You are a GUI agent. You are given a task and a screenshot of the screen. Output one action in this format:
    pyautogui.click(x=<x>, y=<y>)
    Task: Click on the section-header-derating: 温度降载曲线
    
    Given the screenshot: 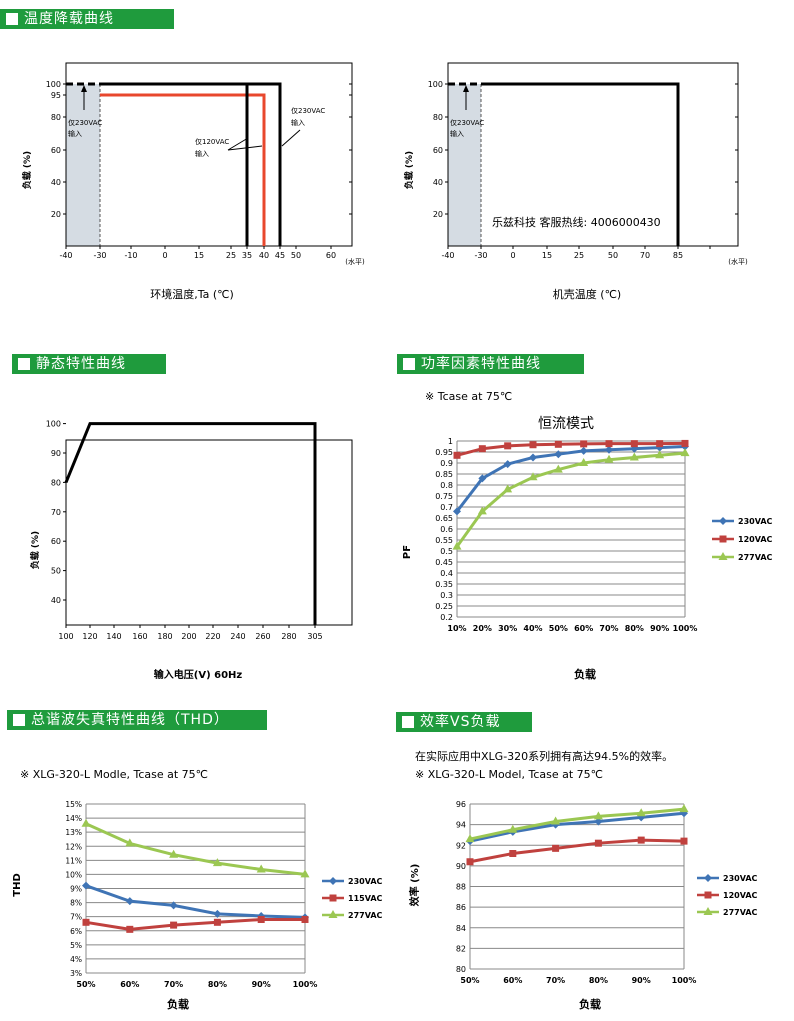 What is the action you would take?
    pyautogui.click(x=87, y=19)
    